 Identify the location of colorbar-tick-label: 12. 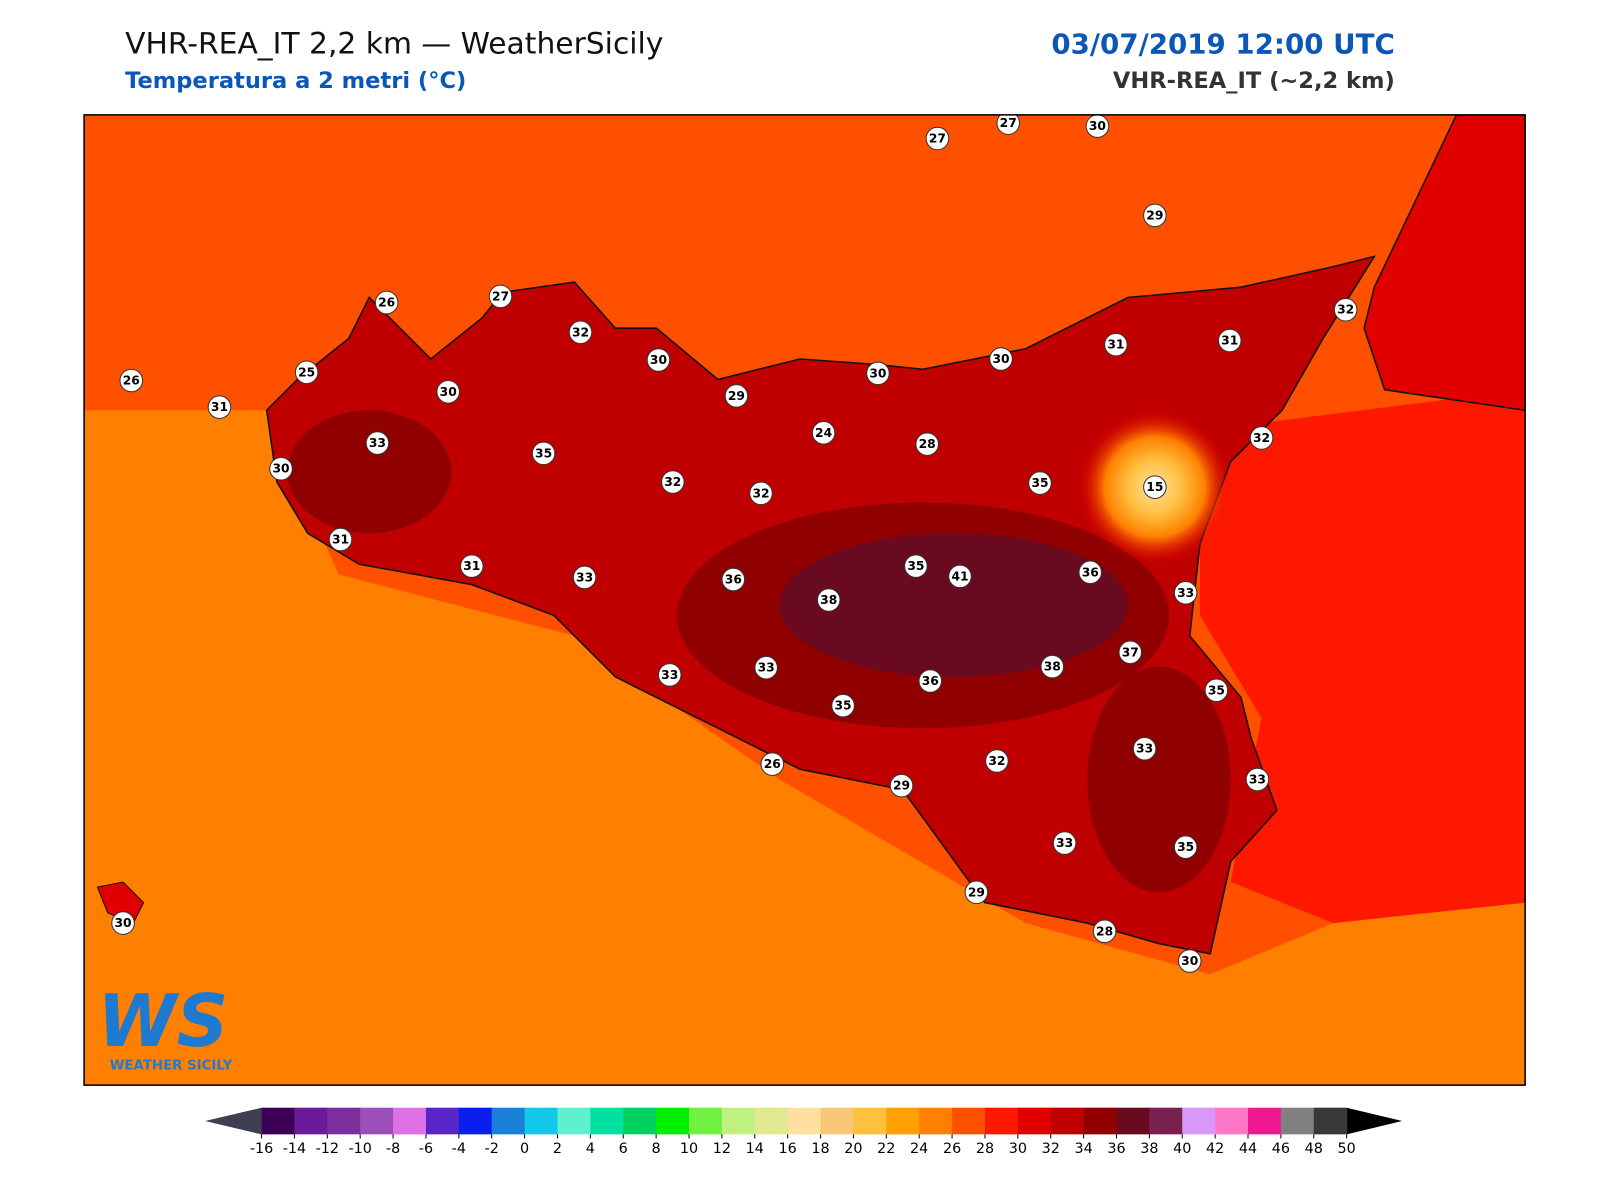
(722, 1149).